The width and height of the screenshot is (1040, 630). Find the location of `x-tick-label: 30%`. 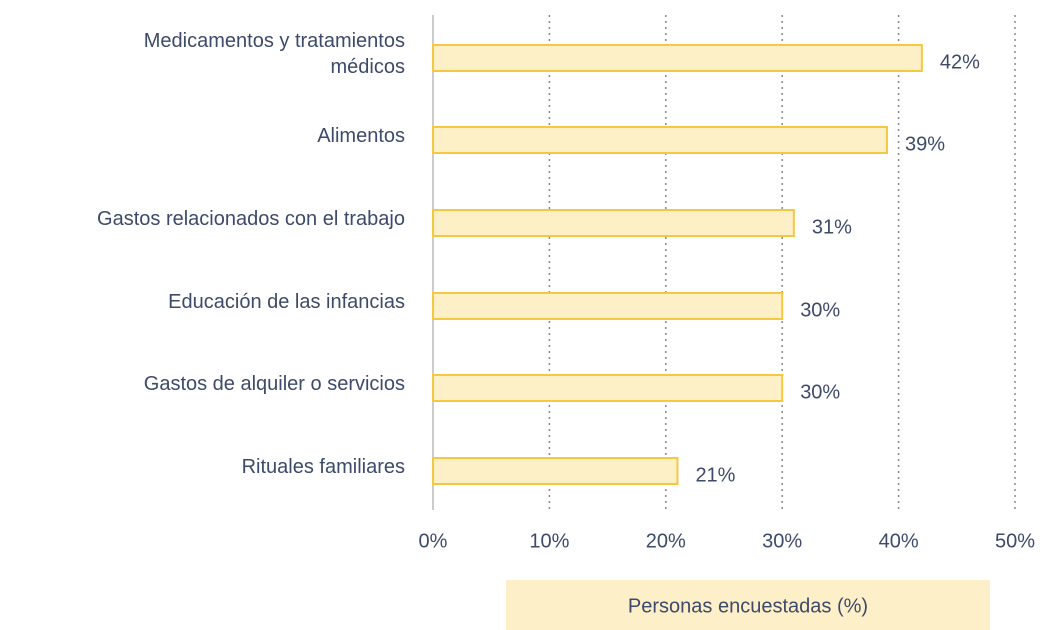

x-tick-label: 30% is located at coordinates (782, 541).